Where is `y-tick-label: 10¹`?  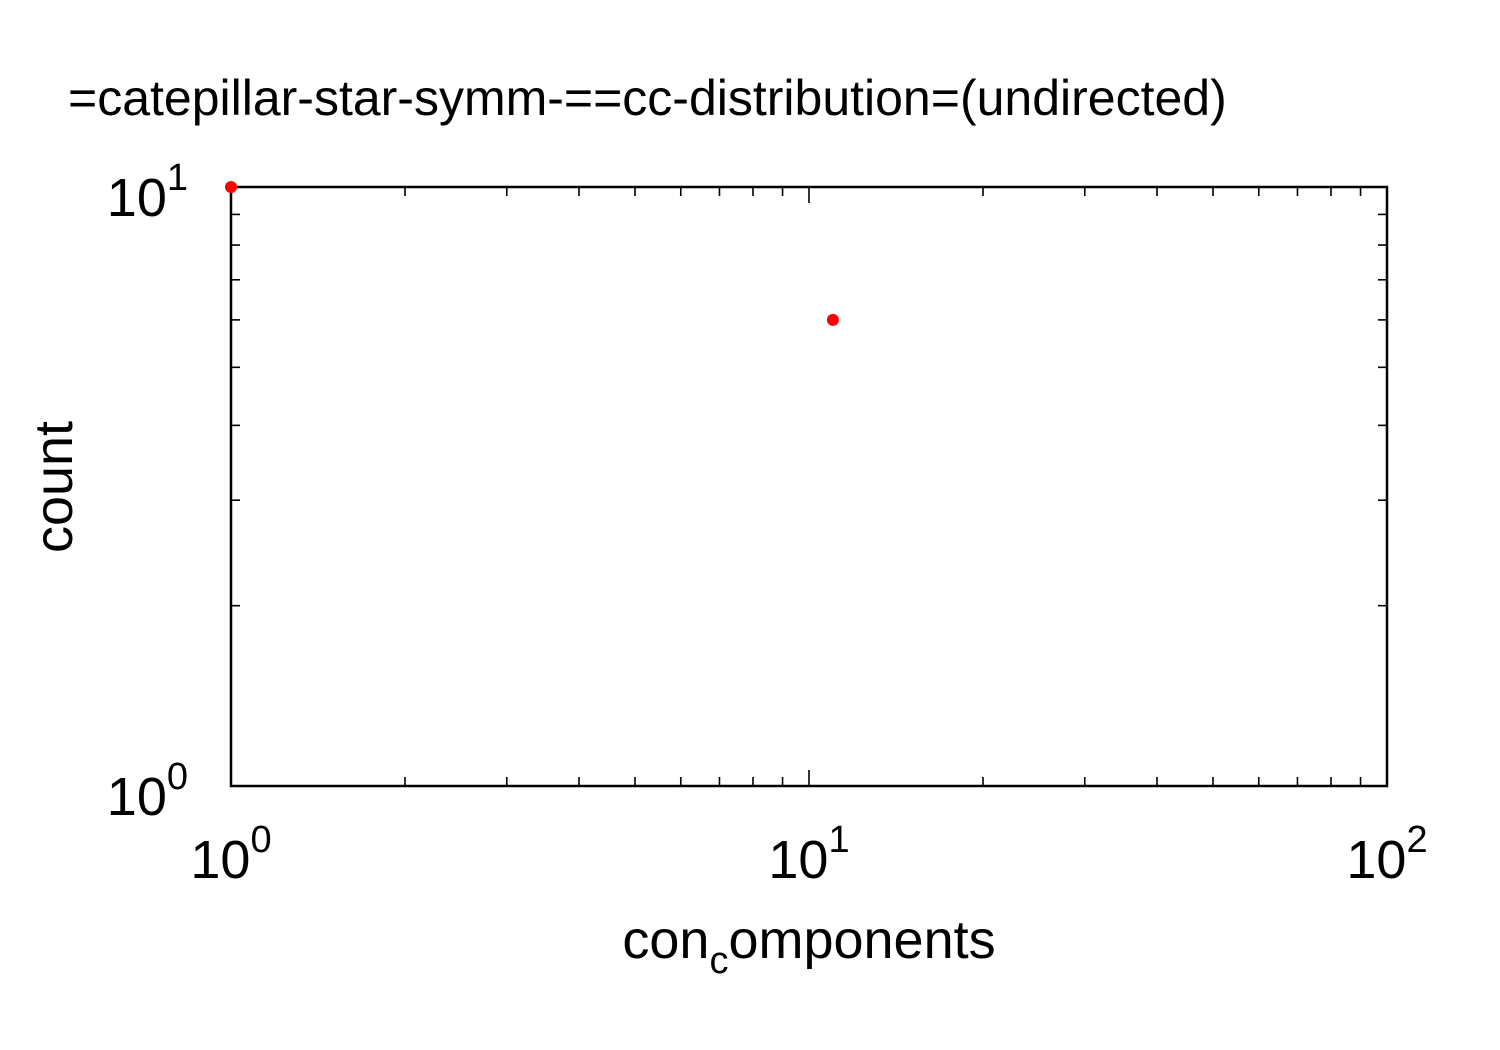 y-tick-label: 10¹ is located at coordinates (147, 192).